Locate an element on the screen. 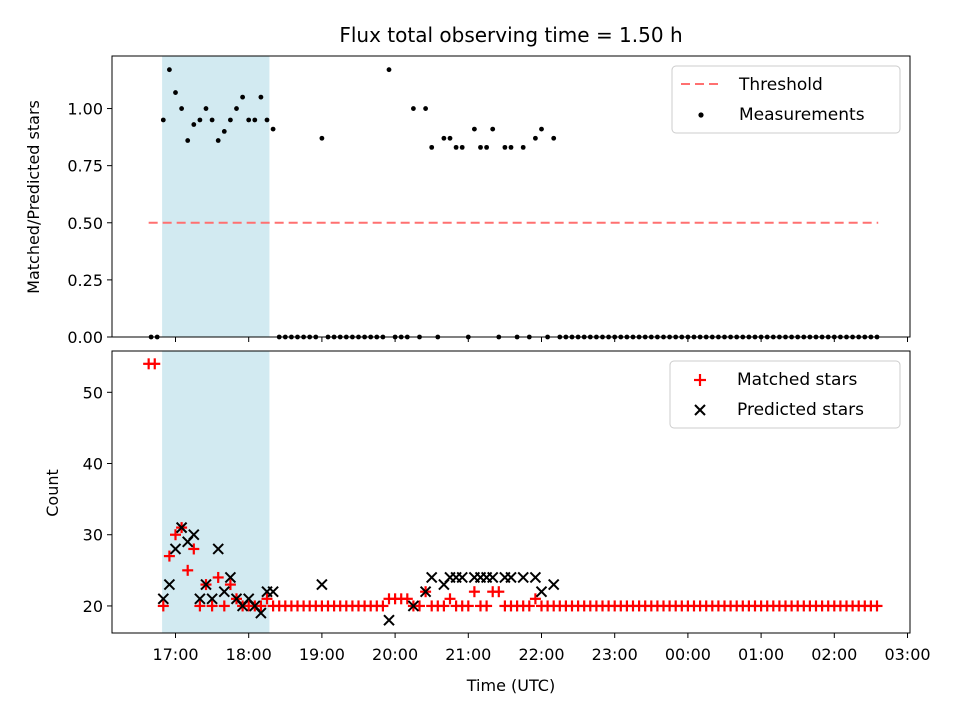 The image size is (960, 720). bottom-legend-box is located at coordinates (785, 394).